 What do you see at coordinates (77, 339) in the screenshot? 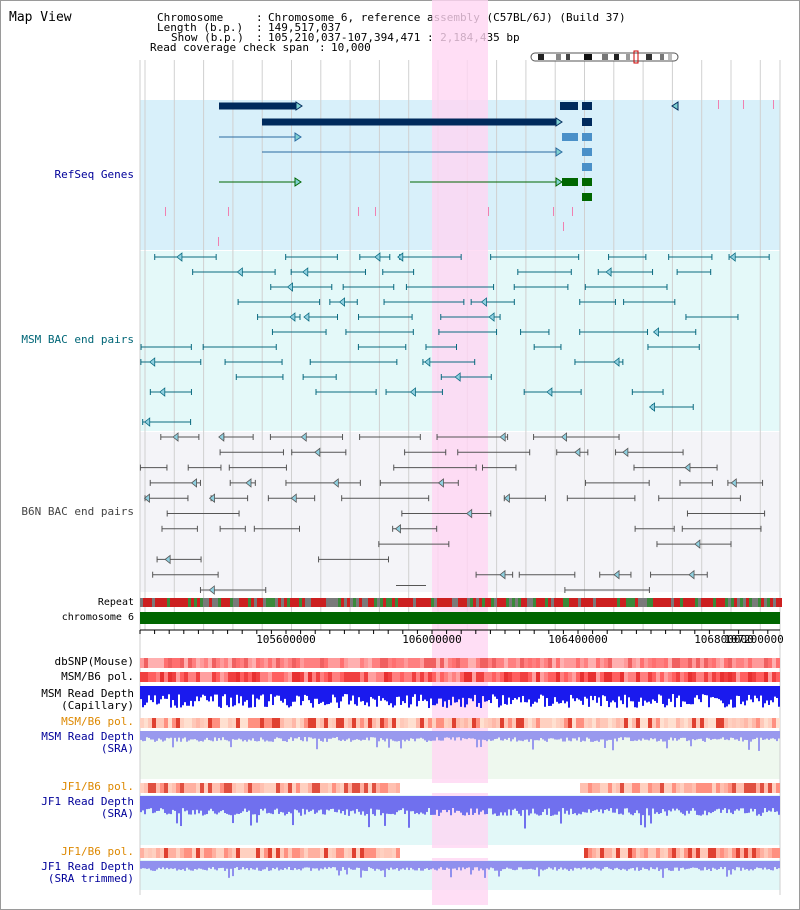
I see `msm-bac-label: MSM BAC end pairs` at bounding box center [77, 339].